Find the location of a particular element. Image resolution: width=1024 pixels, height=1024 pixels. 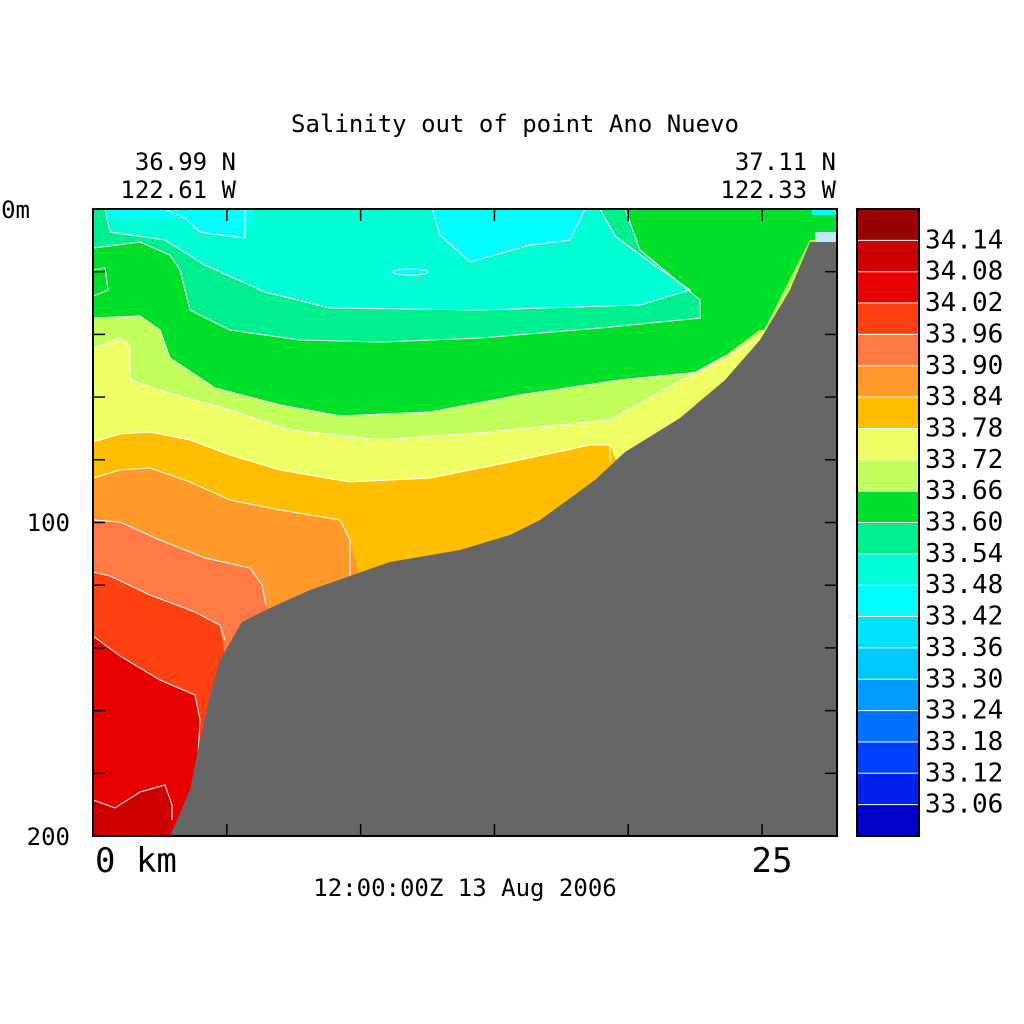

end-longitude: 122.33 W is located at coordinates (778, 190).